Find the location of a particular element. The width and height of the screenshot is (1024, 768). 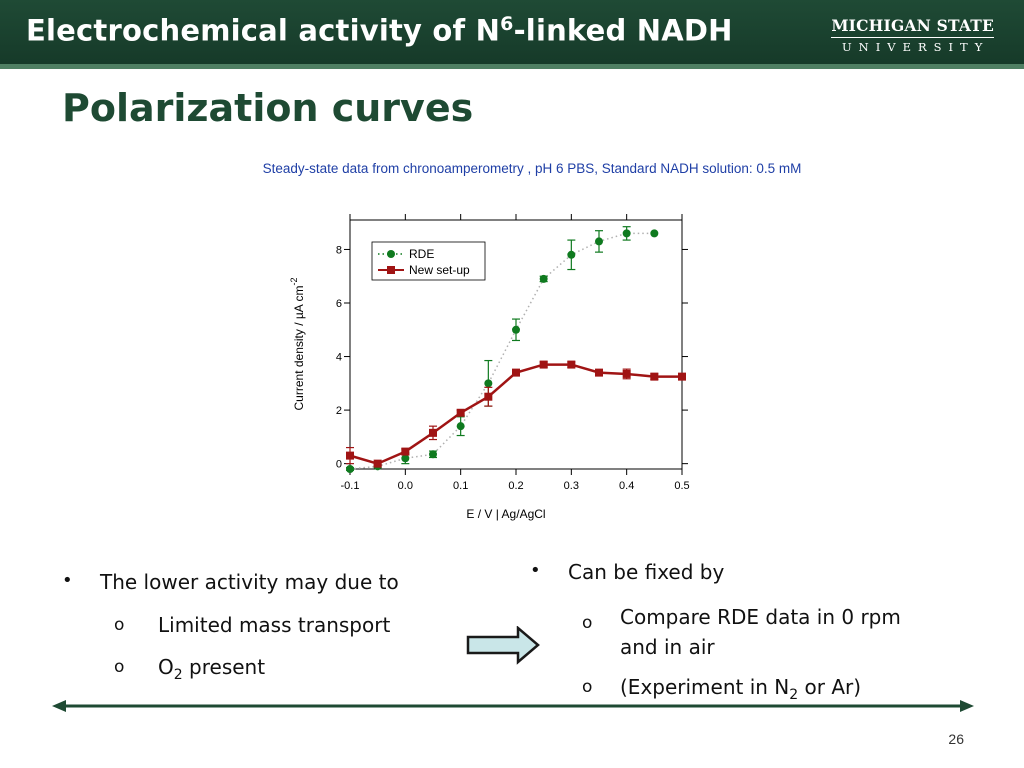

x-tick-label: 0.1 is located at coordinates (460, 486).